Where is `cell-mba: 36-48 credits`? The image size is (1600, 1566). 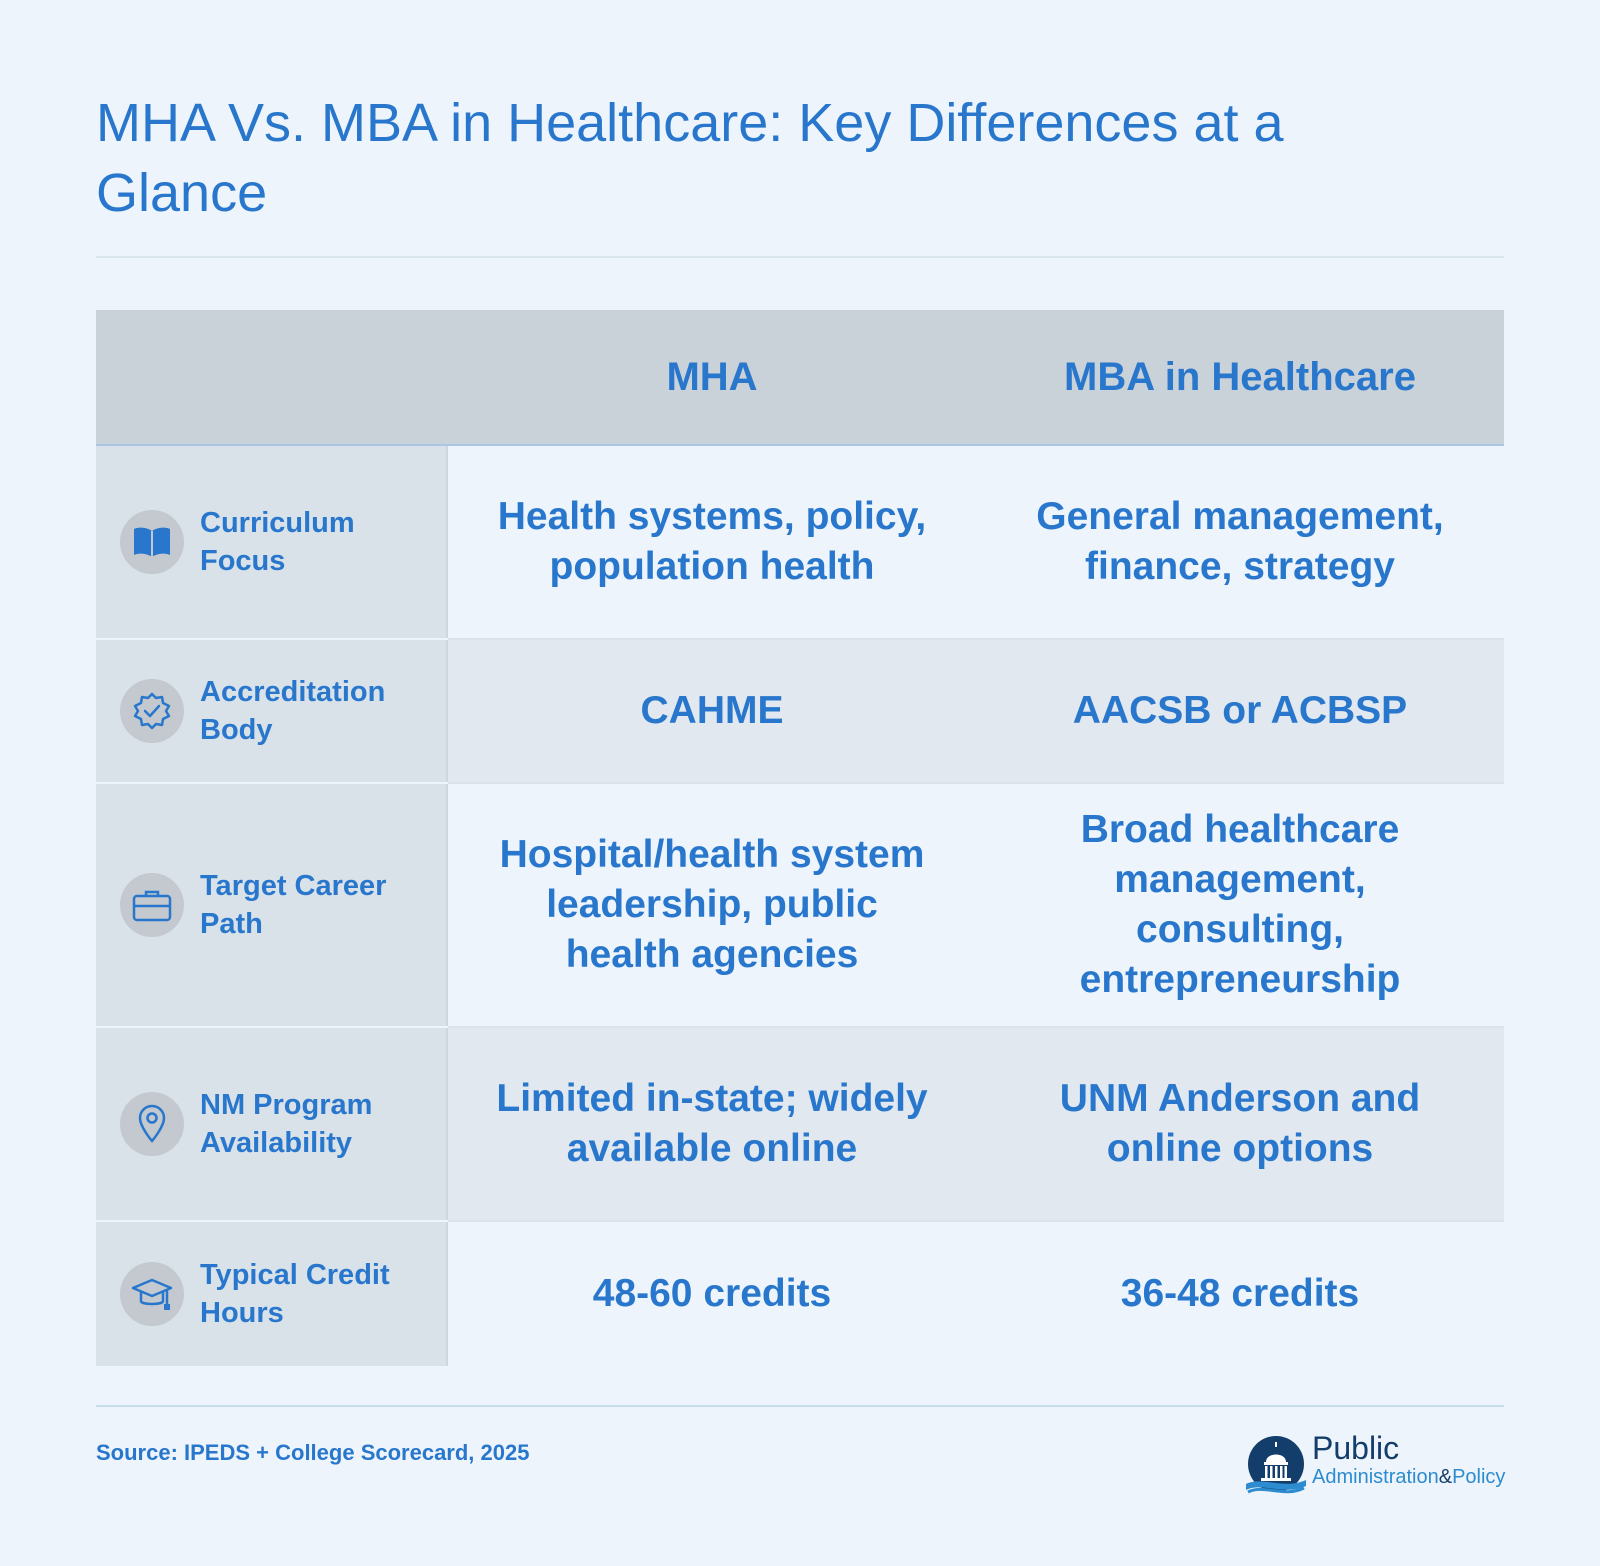 cell-mba: 36-48 credits is located at coordinates (1240, 1294).